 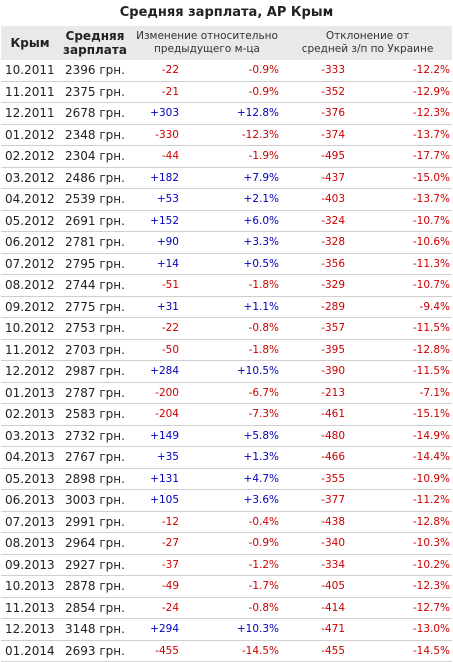 I want to click on cell-salary: 2348 грн., so click(x=95, y=135).